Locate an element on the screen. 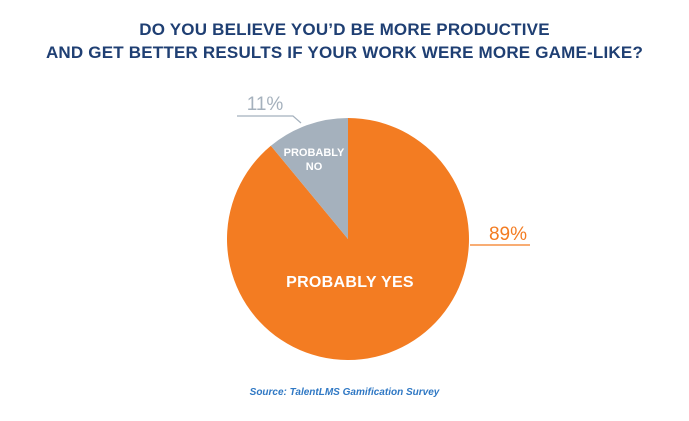 The width and height of the screenshot is (689, 421). leader-line-no is located at coordinates (269, 119).